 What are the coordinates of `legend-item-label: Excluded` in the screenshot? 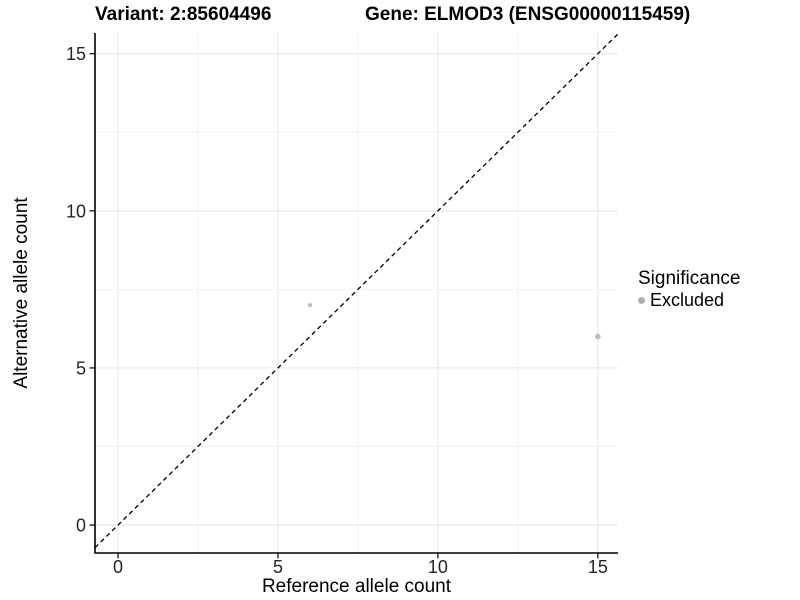 It's located at (687, 300).